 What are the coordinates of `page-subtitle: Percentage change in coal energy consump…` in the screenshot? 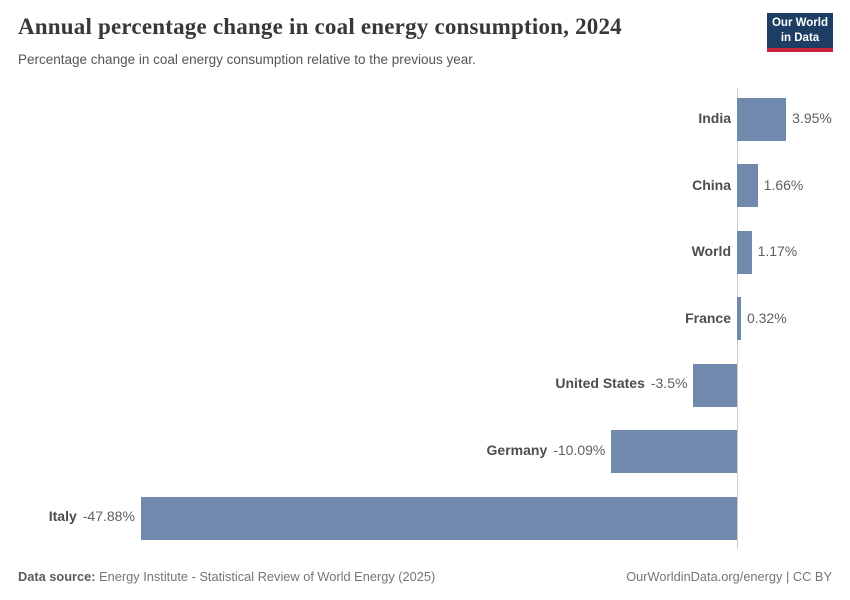 It's located at (247, 59).